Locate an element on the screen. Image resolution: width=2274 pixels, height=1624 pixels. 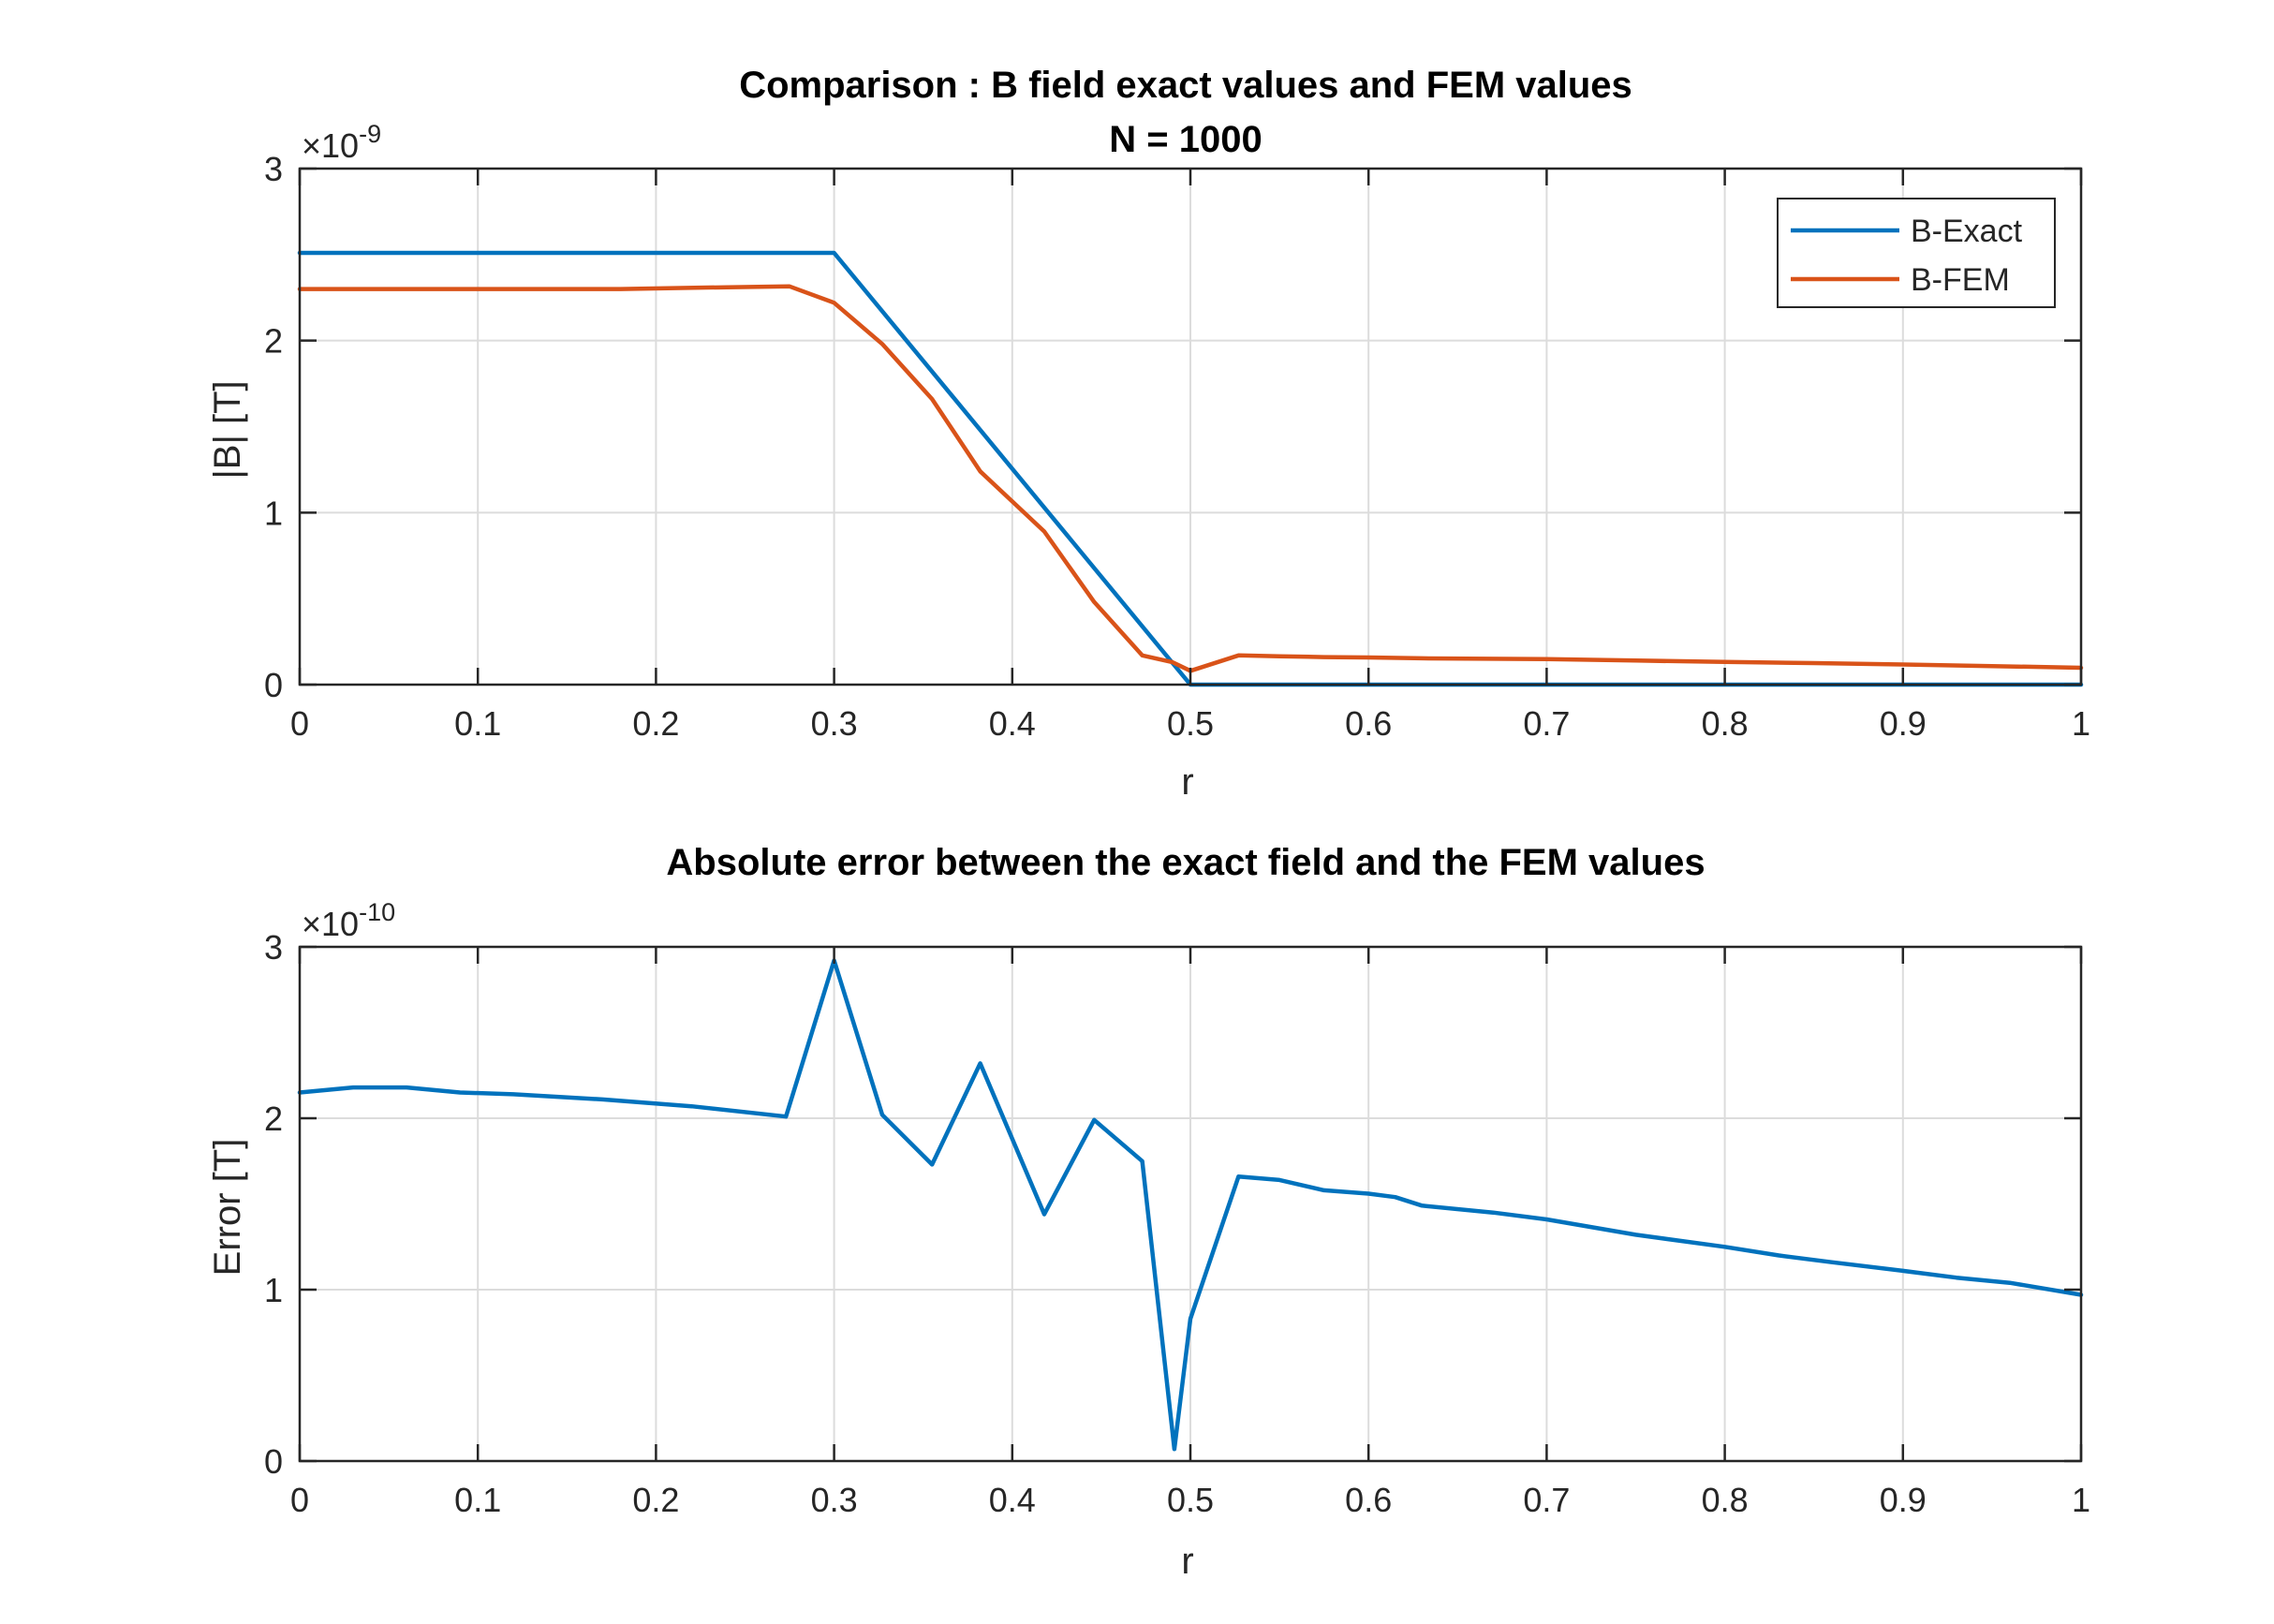
bottom-x-tick-label: 0.1 is located at coordinates (477, 1500).